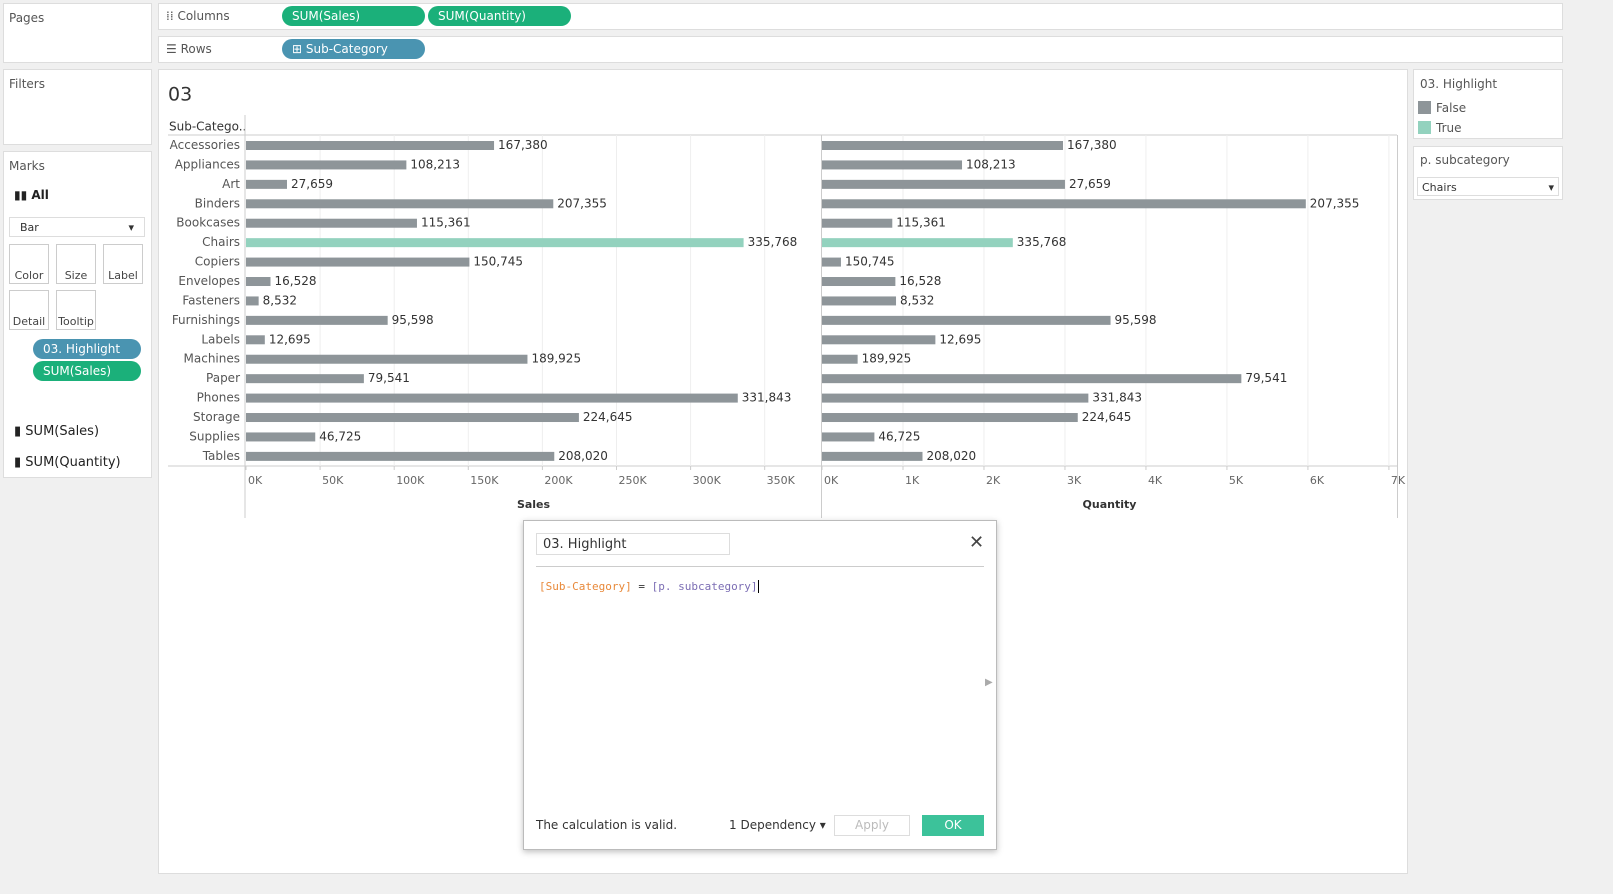  I want to click on rows-label: ☰ Rows, so click(189, 49).